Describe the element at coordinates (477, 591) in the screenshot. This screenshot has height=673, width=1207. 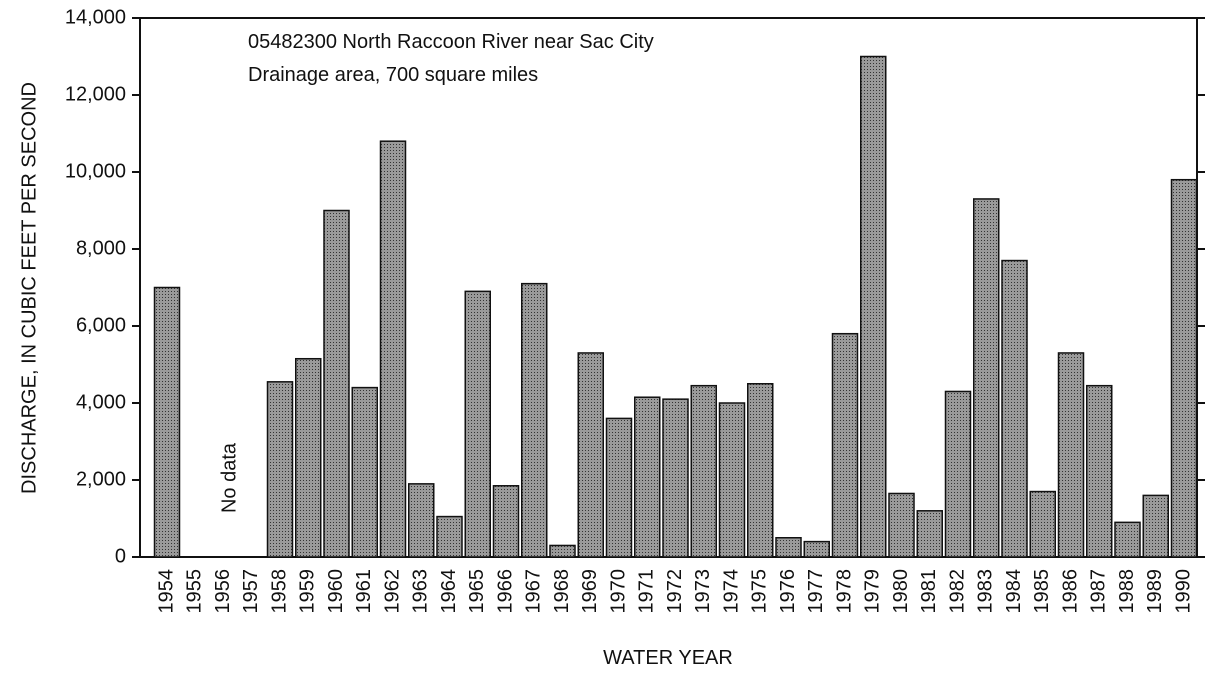
I see `x-tick-label: 1965` at that location.